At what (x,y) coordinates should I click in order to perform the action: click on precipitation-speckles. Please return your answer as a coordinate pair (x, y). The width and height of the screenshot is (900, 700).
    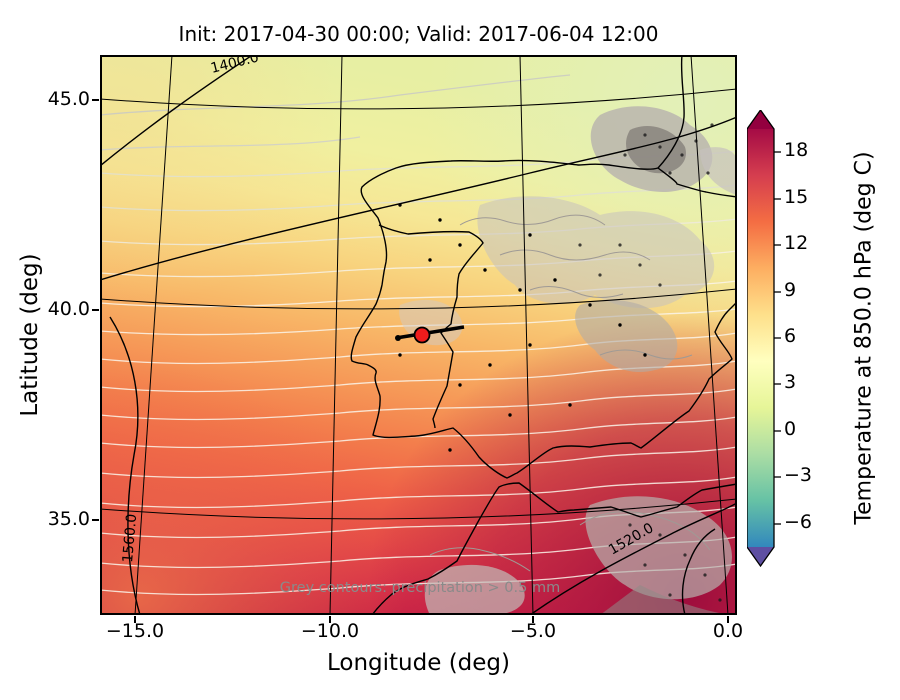
    Looking at the image, I should click on (650, 362).